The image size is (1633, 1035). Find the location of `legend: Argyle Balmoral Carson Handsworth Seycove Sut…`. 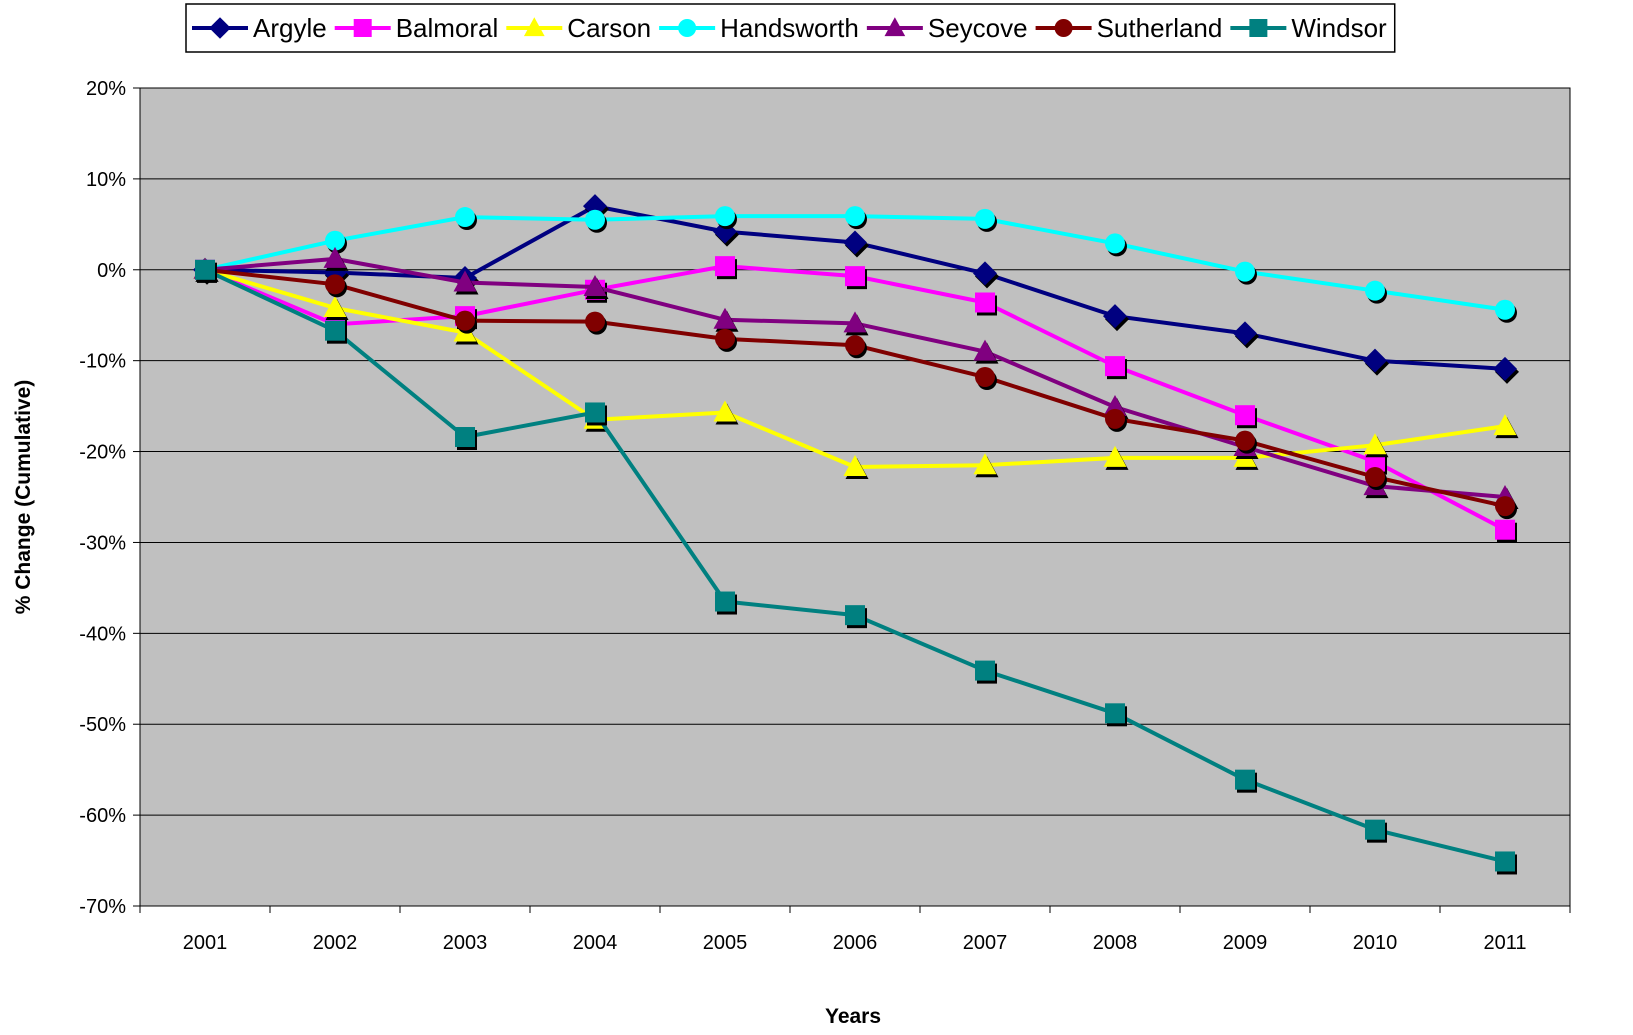

legend: Argyle Balmoral Carson Handsworth Seycove Sut… is located at coordinates (790, 28).